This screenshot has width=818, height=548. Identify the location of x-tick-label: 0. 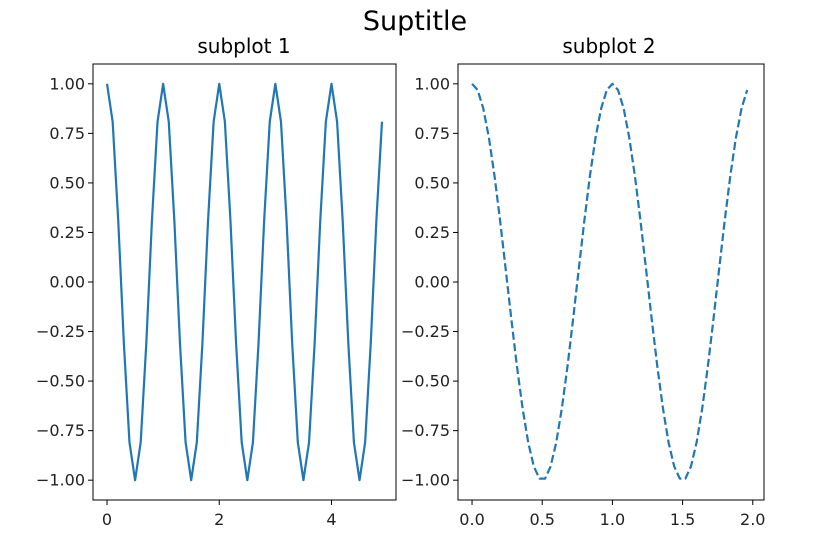
(107, 519).